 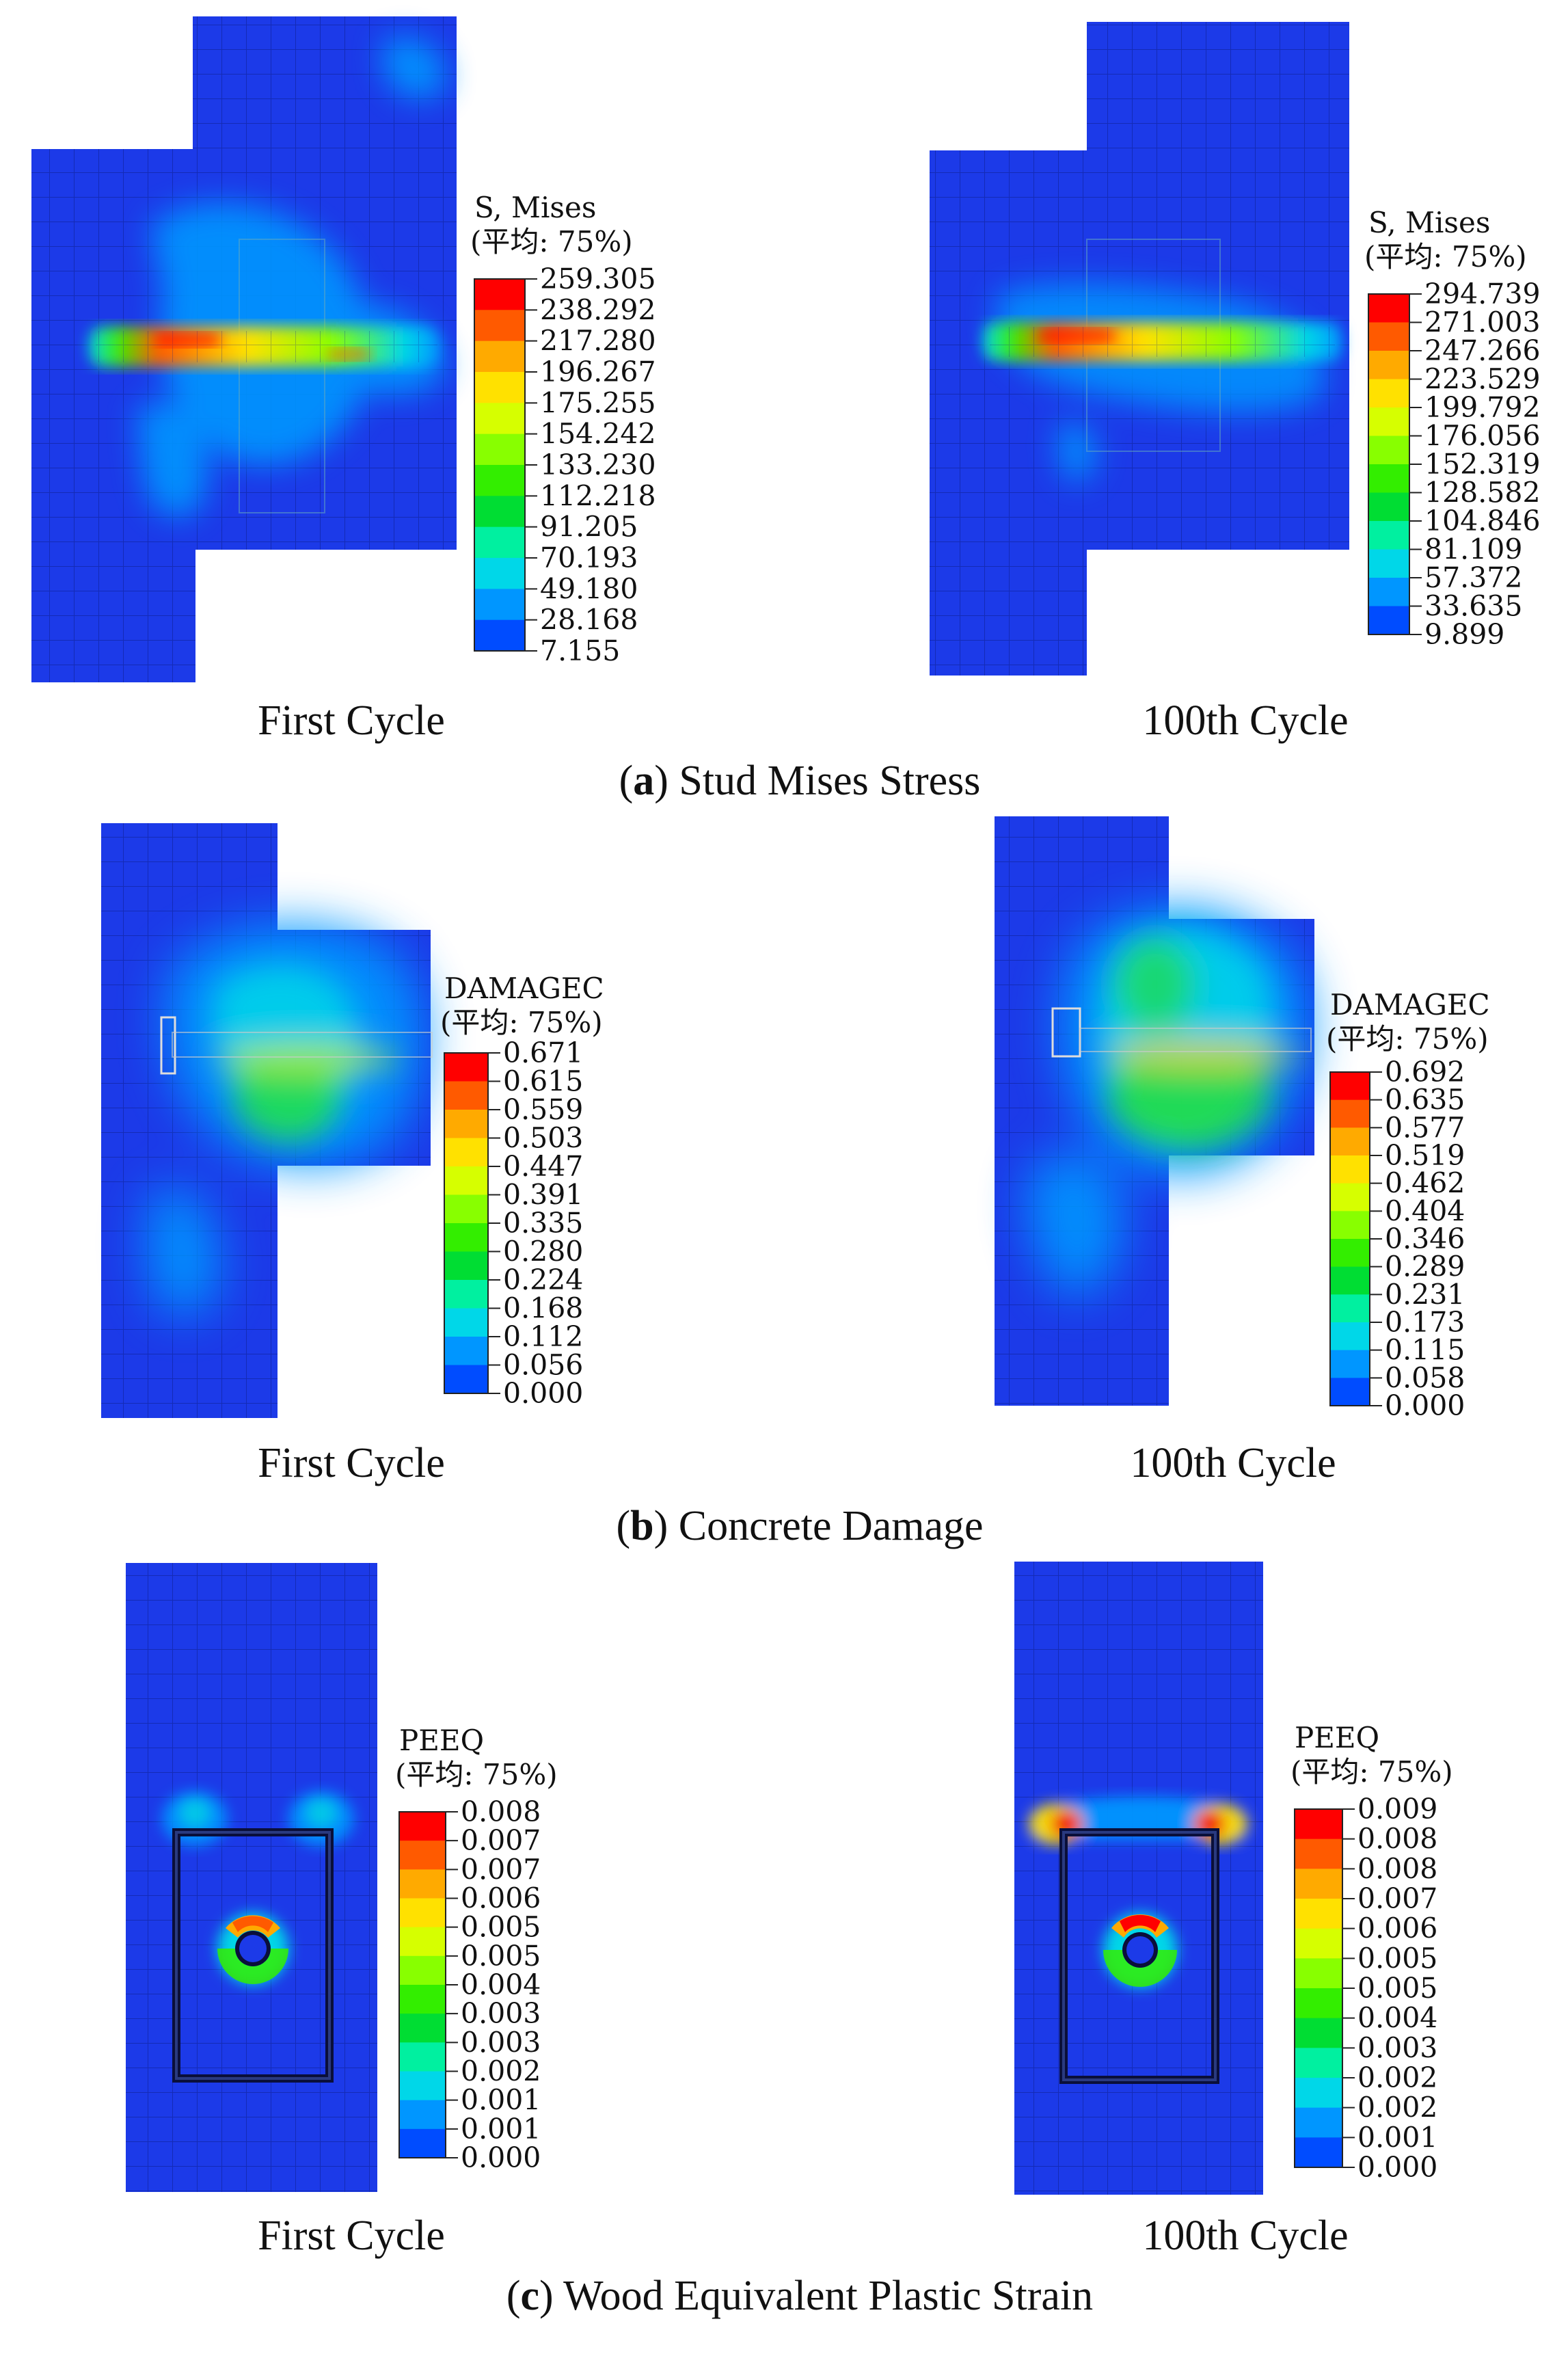 I want to click on legend-value: 112.218, so click(x=598, y=495).